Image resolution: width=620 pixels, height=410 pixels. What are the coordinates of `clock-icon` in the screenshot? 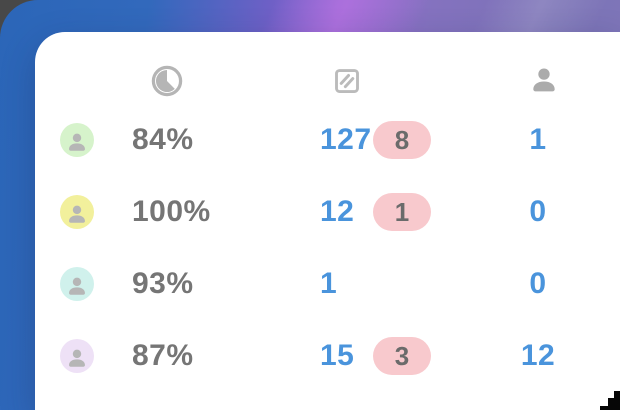 It's located at (167, 81).